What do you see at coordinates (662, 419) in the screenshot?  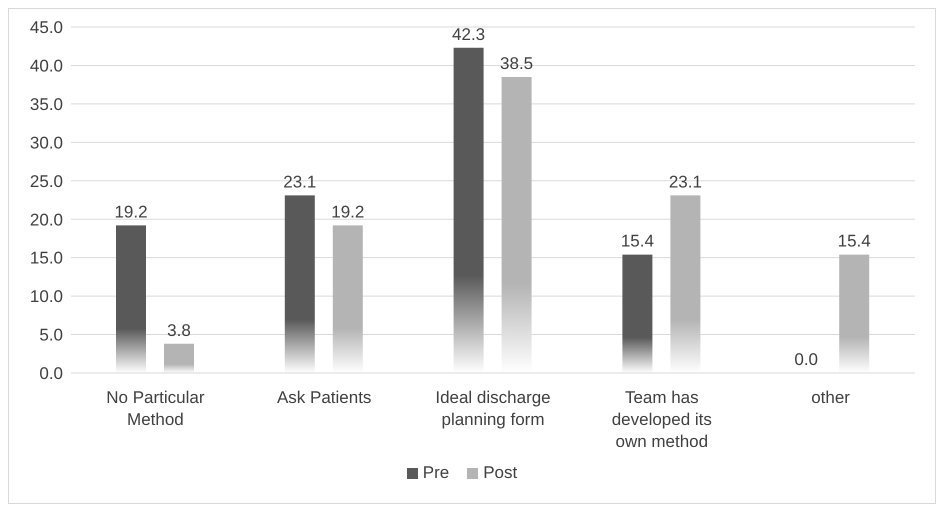 I see `x-tick-label: Team has developed its own method` at bounding box center [662, 419].